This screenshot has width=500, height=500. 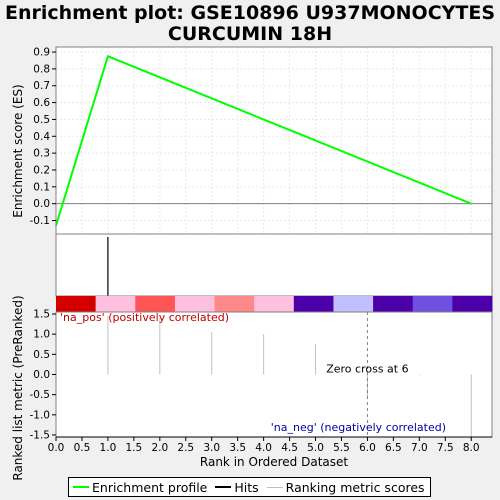 What do you see at coordinates (41, 86) in the screenshot?
I see `es-y-tick-label: 0.7` at bounding box center [41, 86].